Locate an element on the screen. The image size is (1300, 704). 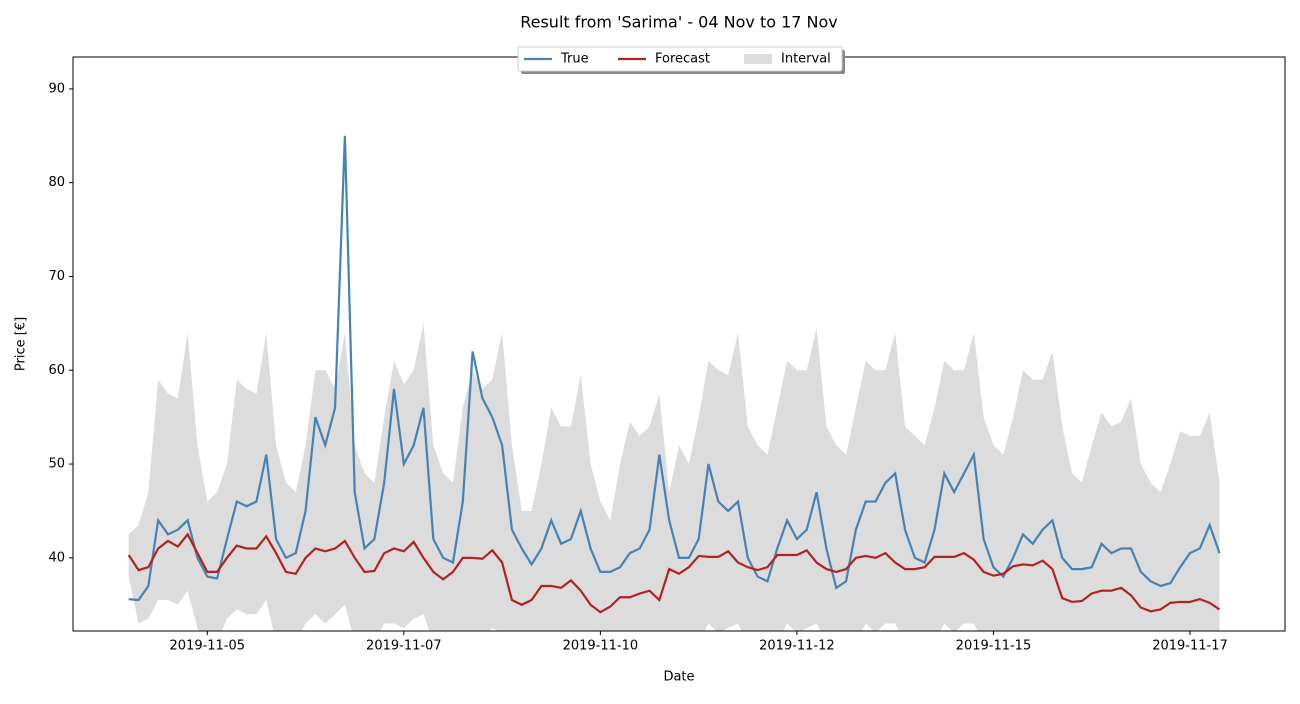
y-tick-label: 90 is located at coordinates (56, 88).